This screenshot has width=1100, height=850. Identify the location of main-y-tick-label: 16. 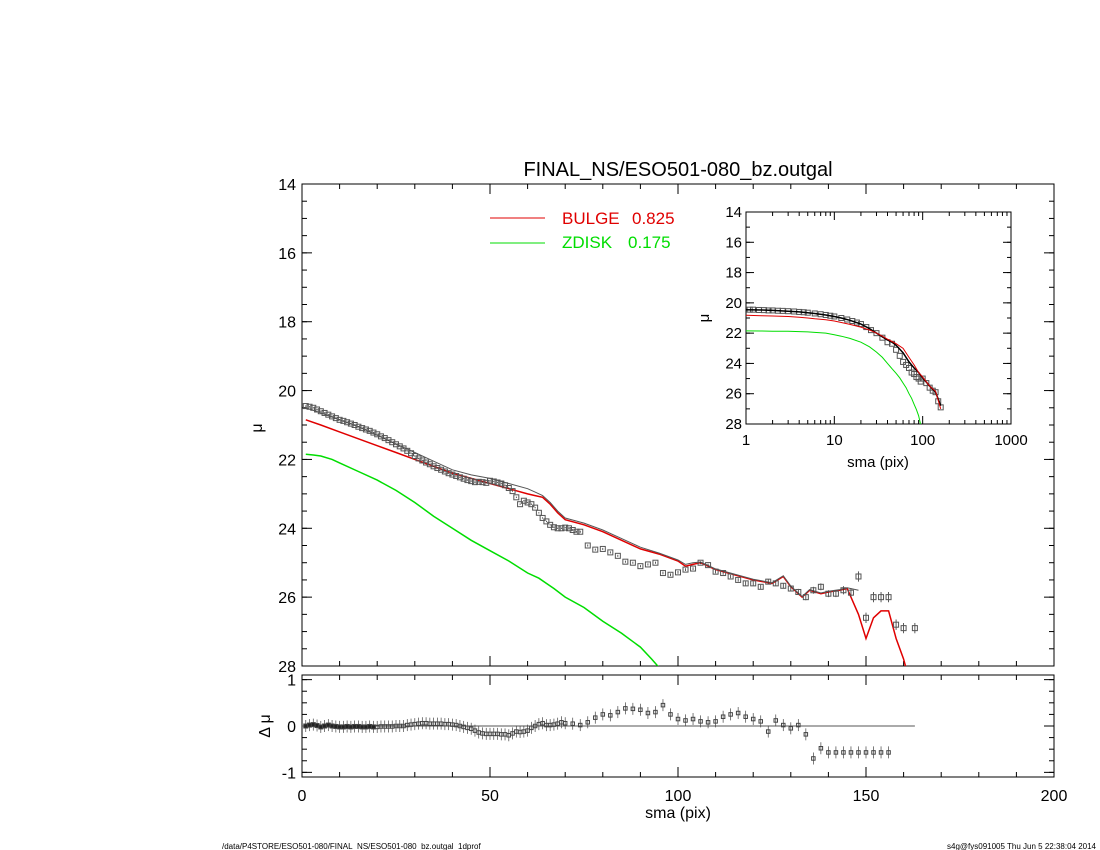
(287, 254).